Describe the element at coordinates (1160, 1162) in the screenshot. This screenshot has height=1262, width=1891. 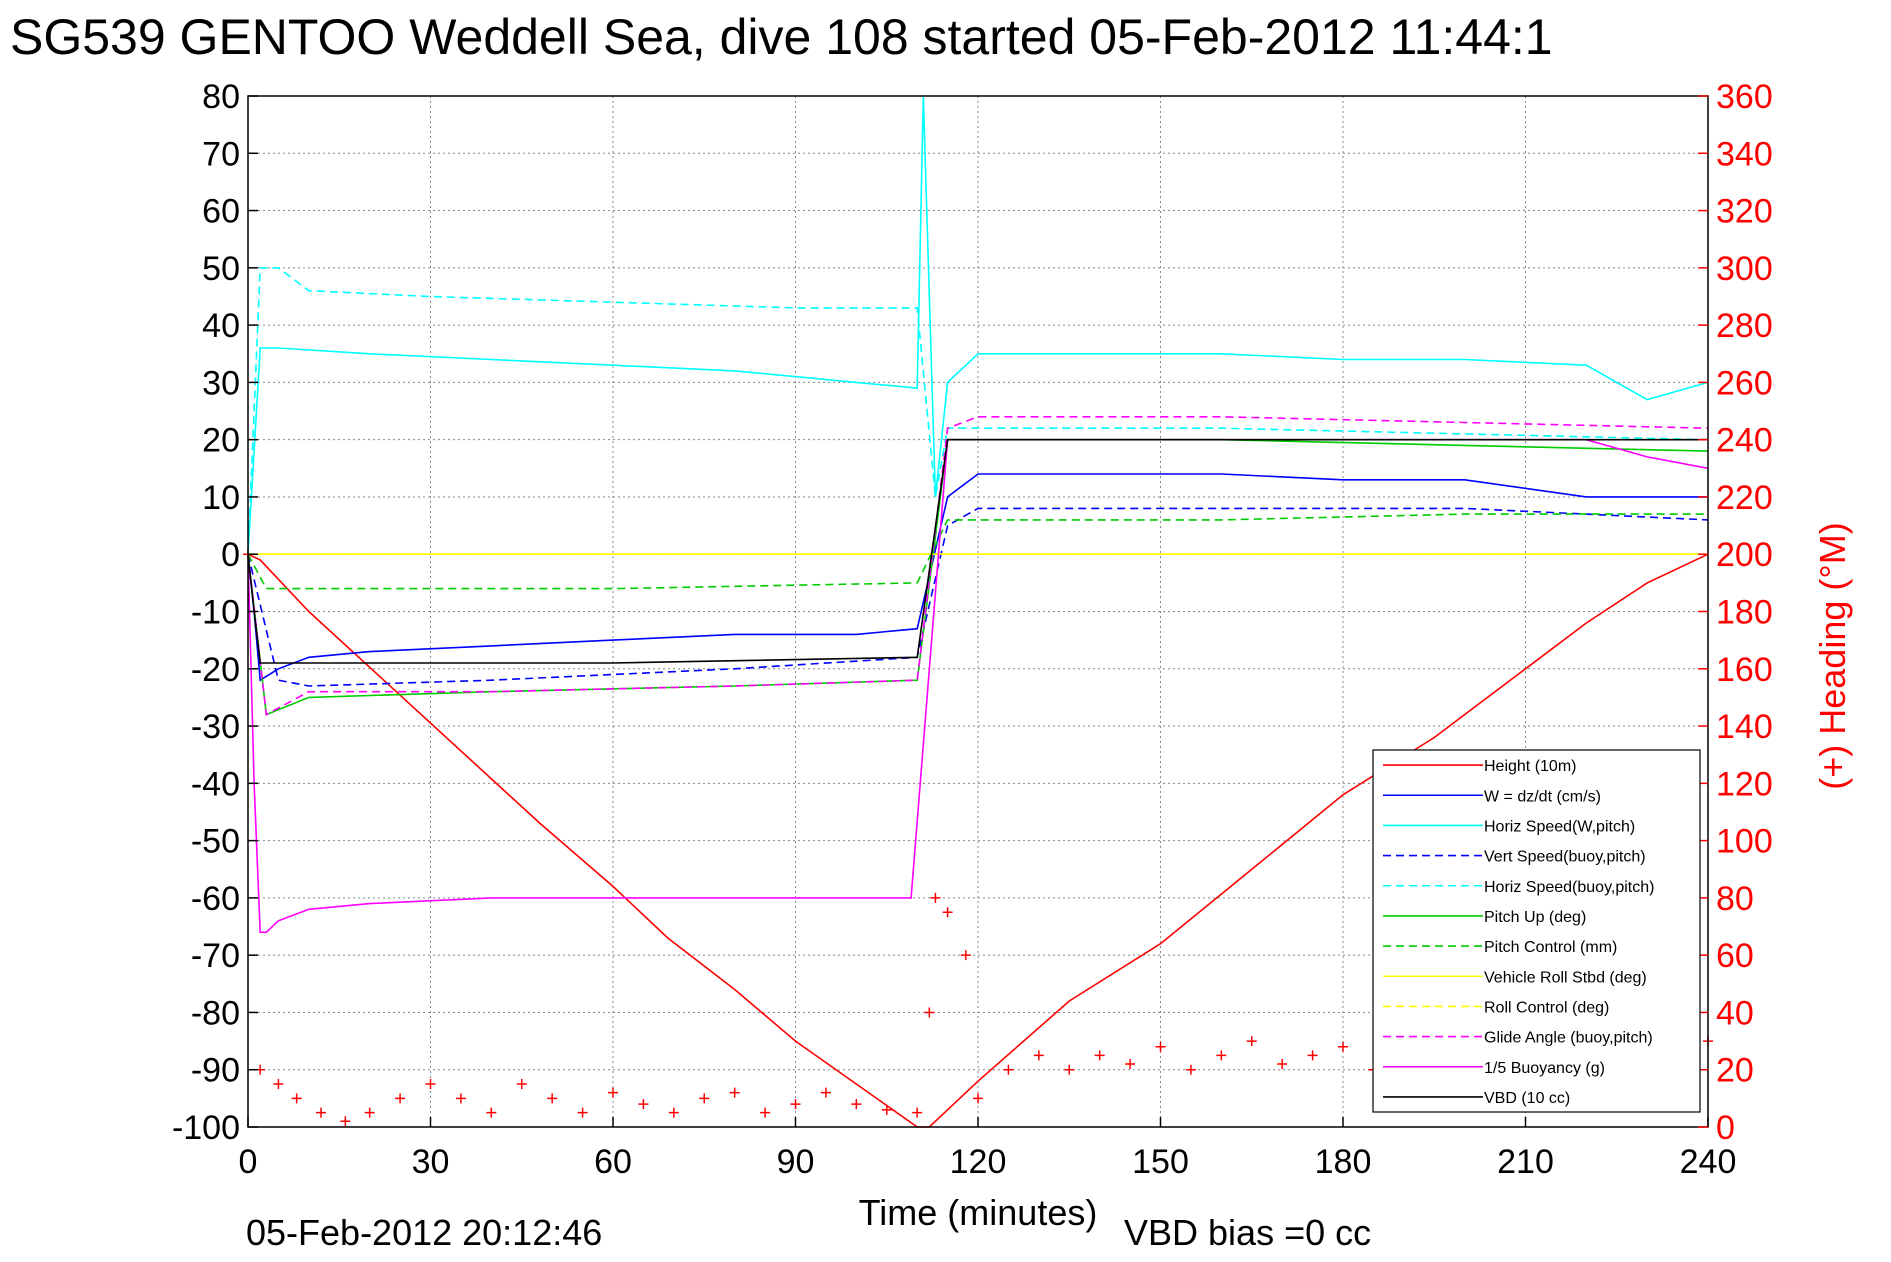
I see `x-tick-label: 150` at that location.